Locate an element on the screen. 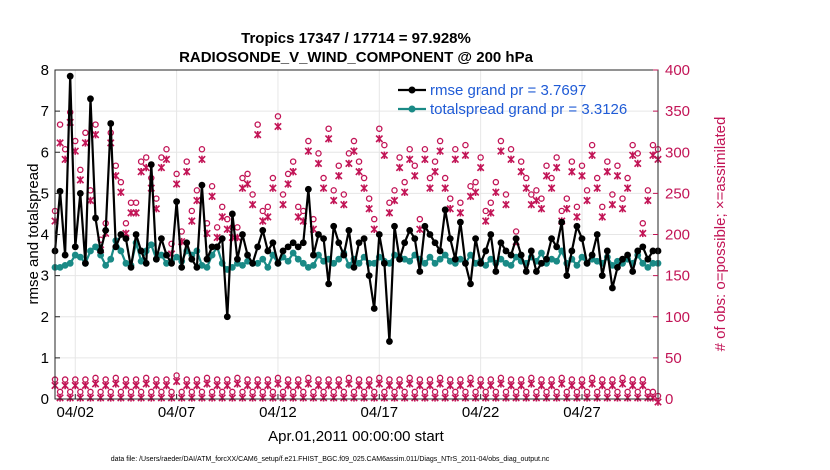 This screenshot has width=830, height=470. left-axis-ticks: 0 1 2 3 4 5 6 7 8 is located at coordinates (50, 235).